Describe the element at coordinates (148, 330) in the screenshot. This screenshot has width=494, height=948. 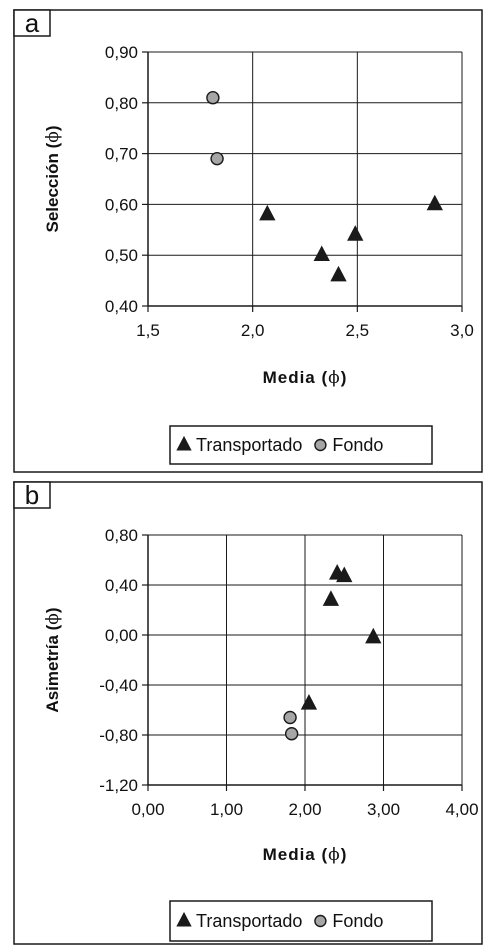
I see `x-tick-label: 1,5` at that location.